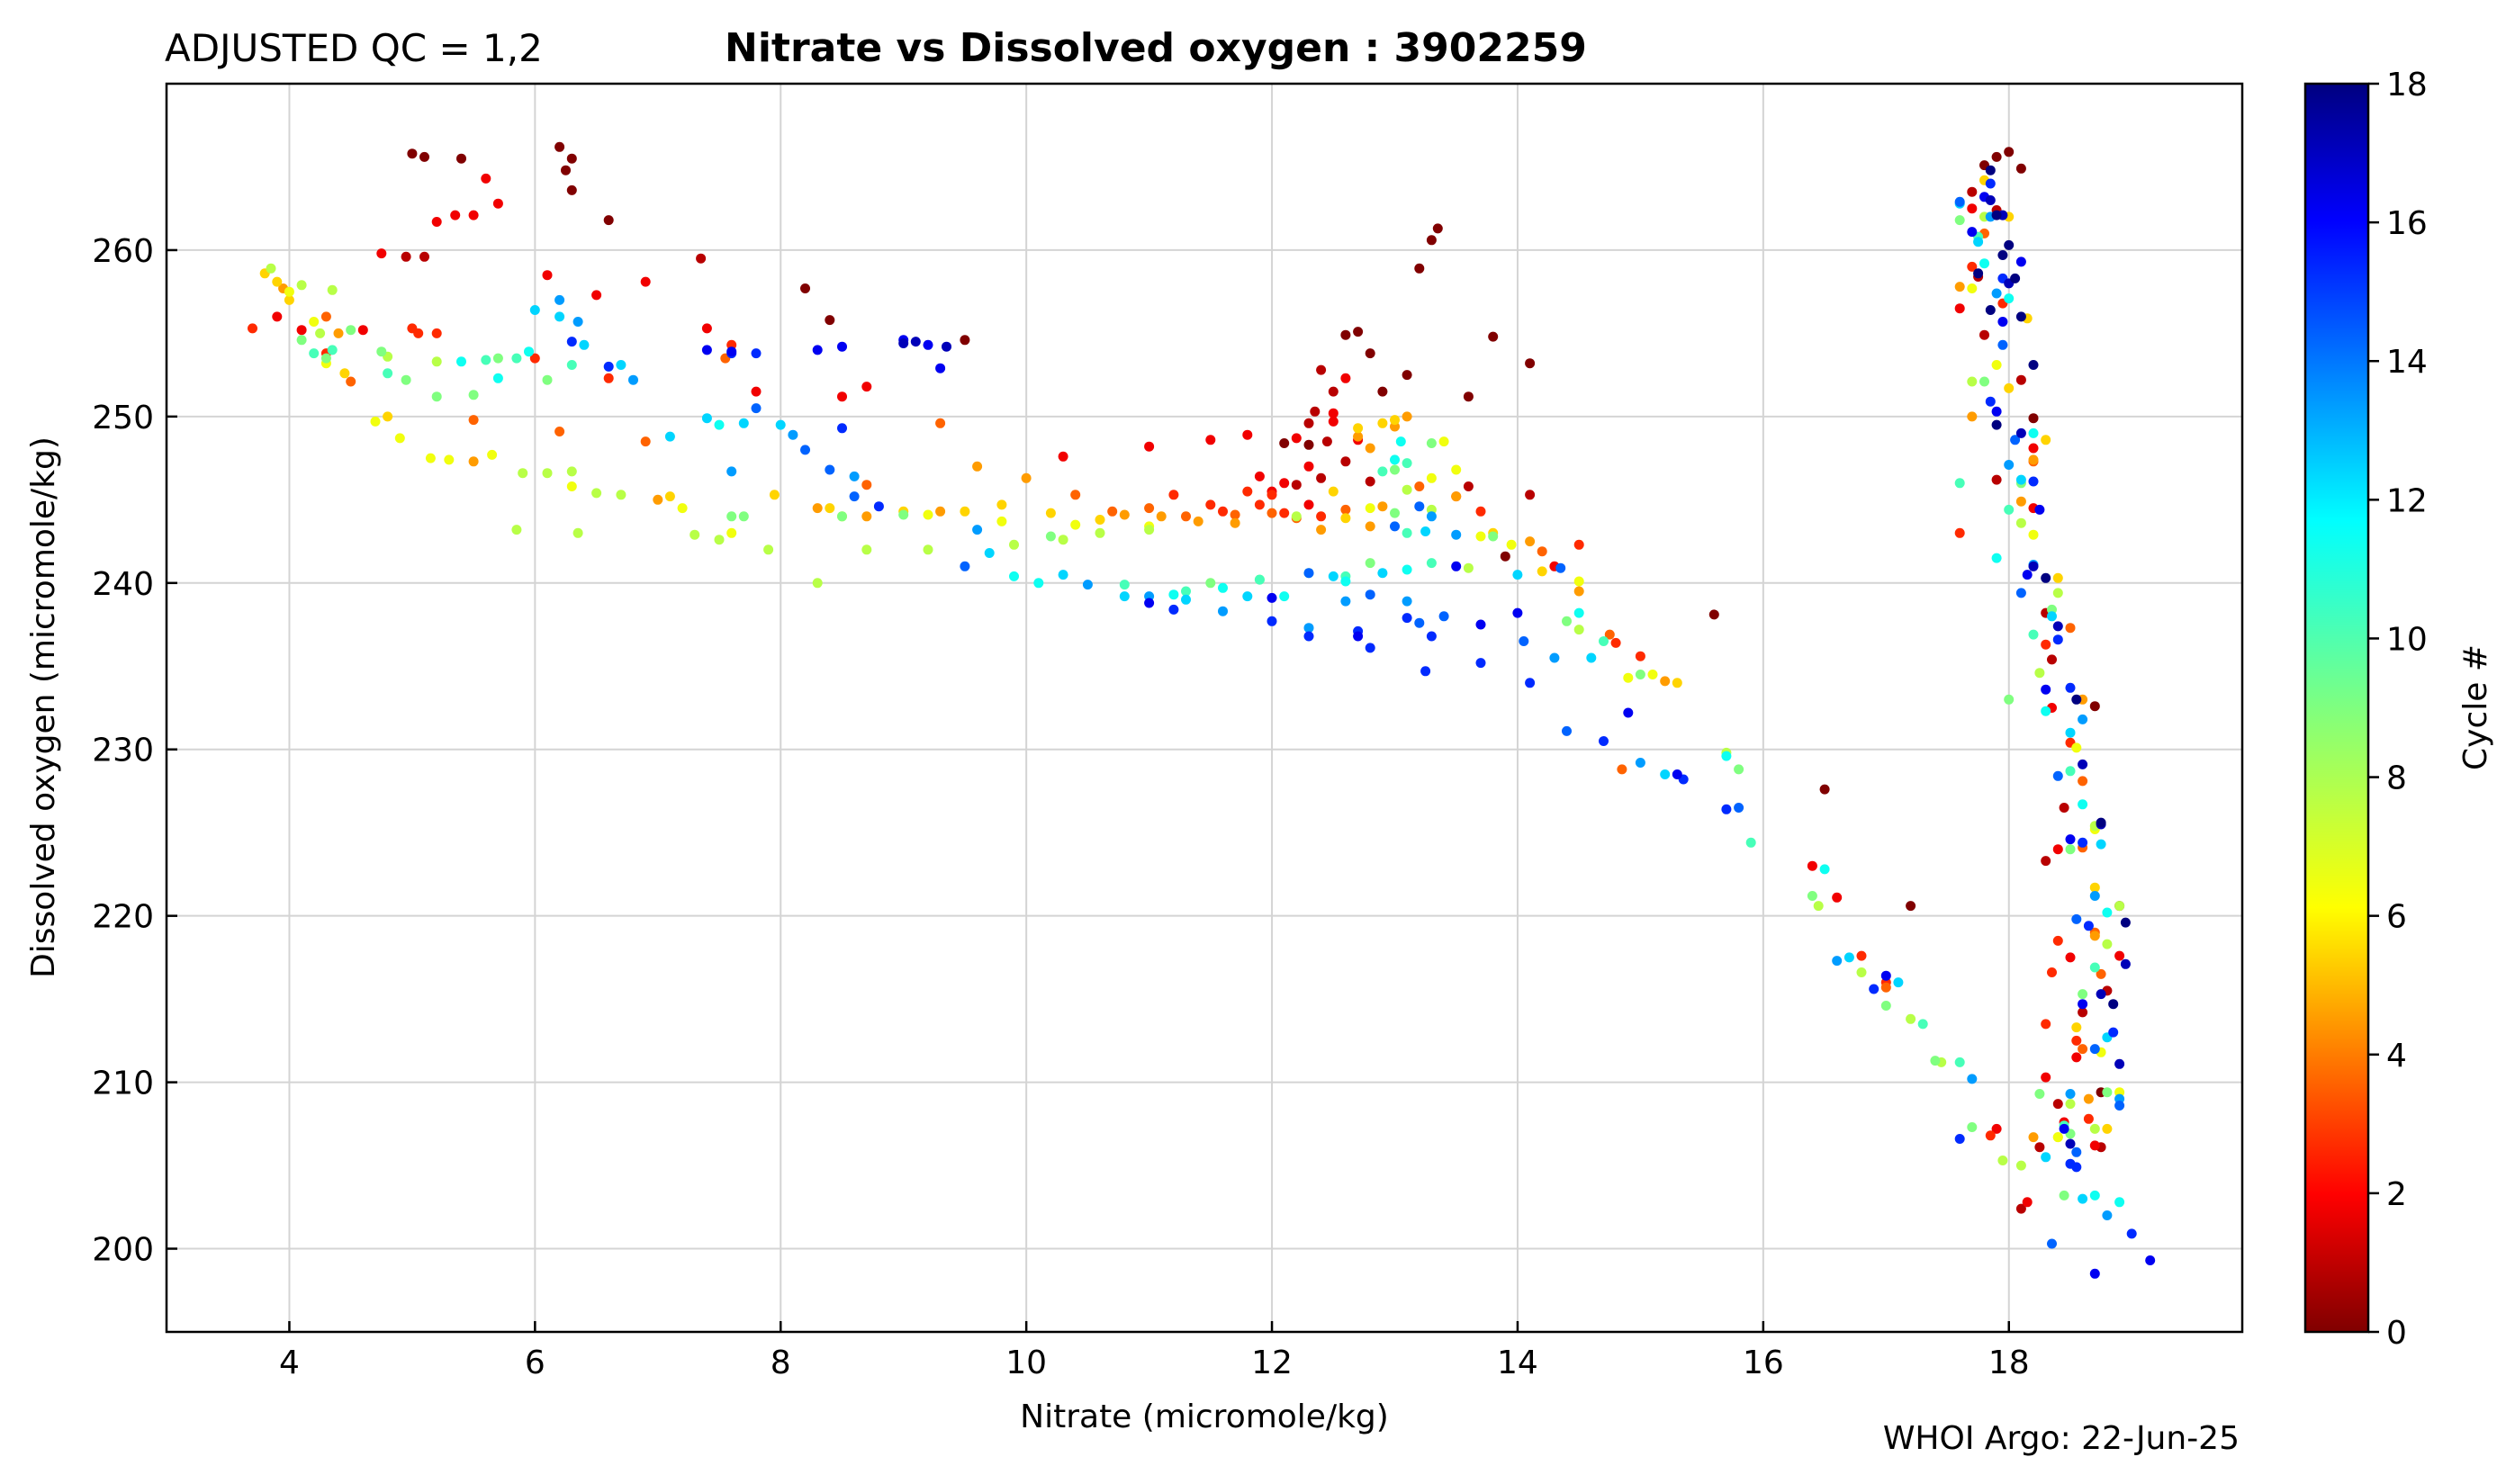  I want to click on qc-label: ADJUSTED QC = 1,2, so click(354, 48).